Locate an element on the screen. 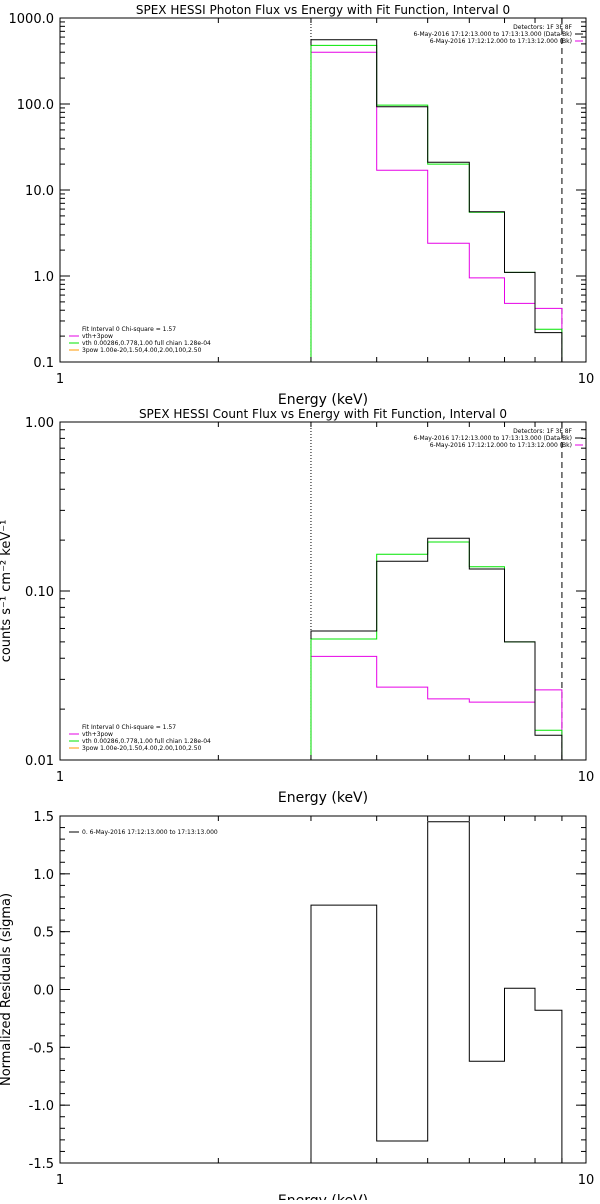 This screenshot has width=600, height=1204. y-tick-label: -0.5 is located at coordinates (41, 1048).